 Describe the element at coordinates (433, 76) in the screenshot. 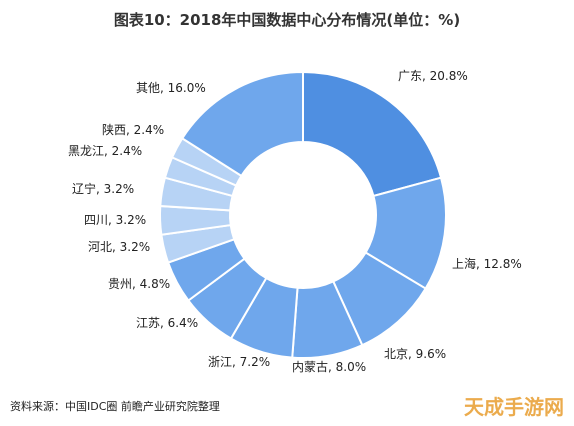

I see `slice-label-1: 广东, 20.8%` at that location.